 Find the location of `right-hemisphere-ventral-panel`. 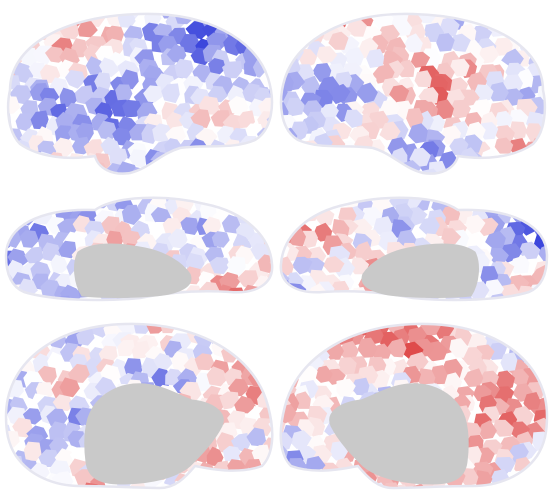

right-hemisphere-ventral-panel is located at coordinates (414, 248).